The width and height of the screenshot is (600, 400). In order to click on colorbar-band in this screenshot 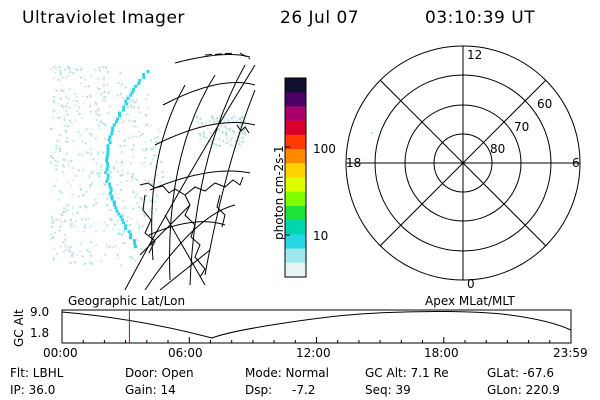, I will do `click(295, 114)`.